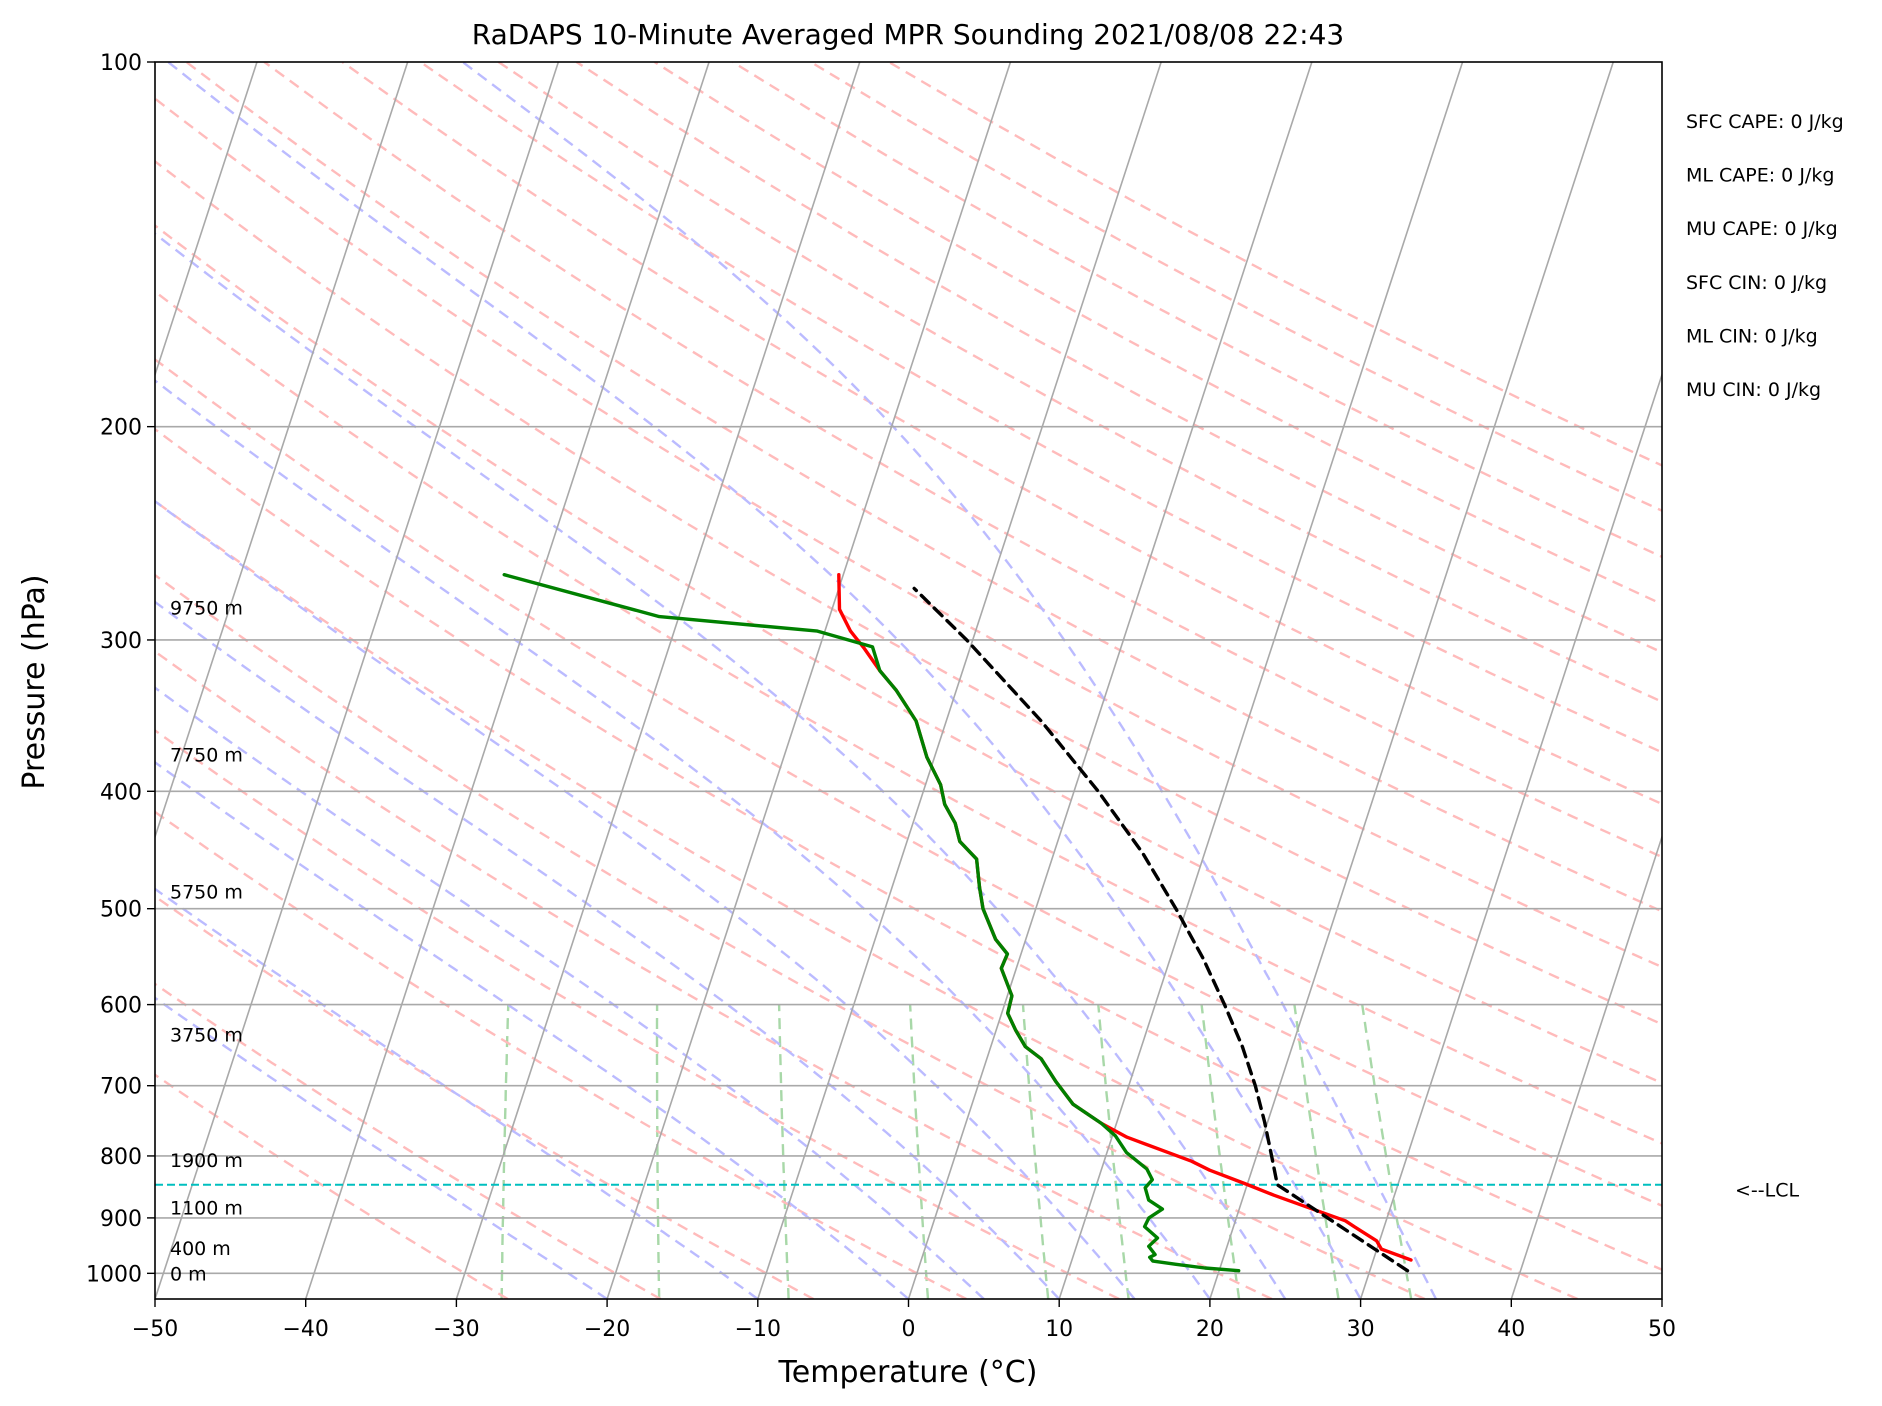 The height and width of the screenshot is (1406, 1882). Describe the element at coordinates (121, 1087) in the screenshot. I see `y-tick-label: 700` at that location.